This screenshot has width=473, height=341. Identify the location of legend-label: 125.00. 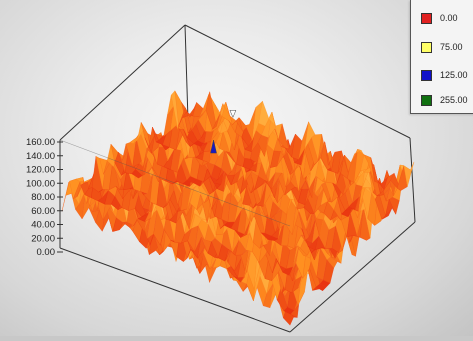
(454, 75).